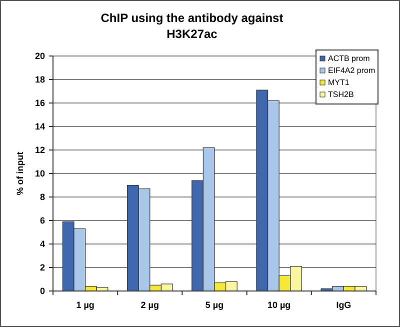  Describe the element at coordinates (279, 305) in the screenshot. I see `x-tick-label: 10 µg` at that location.